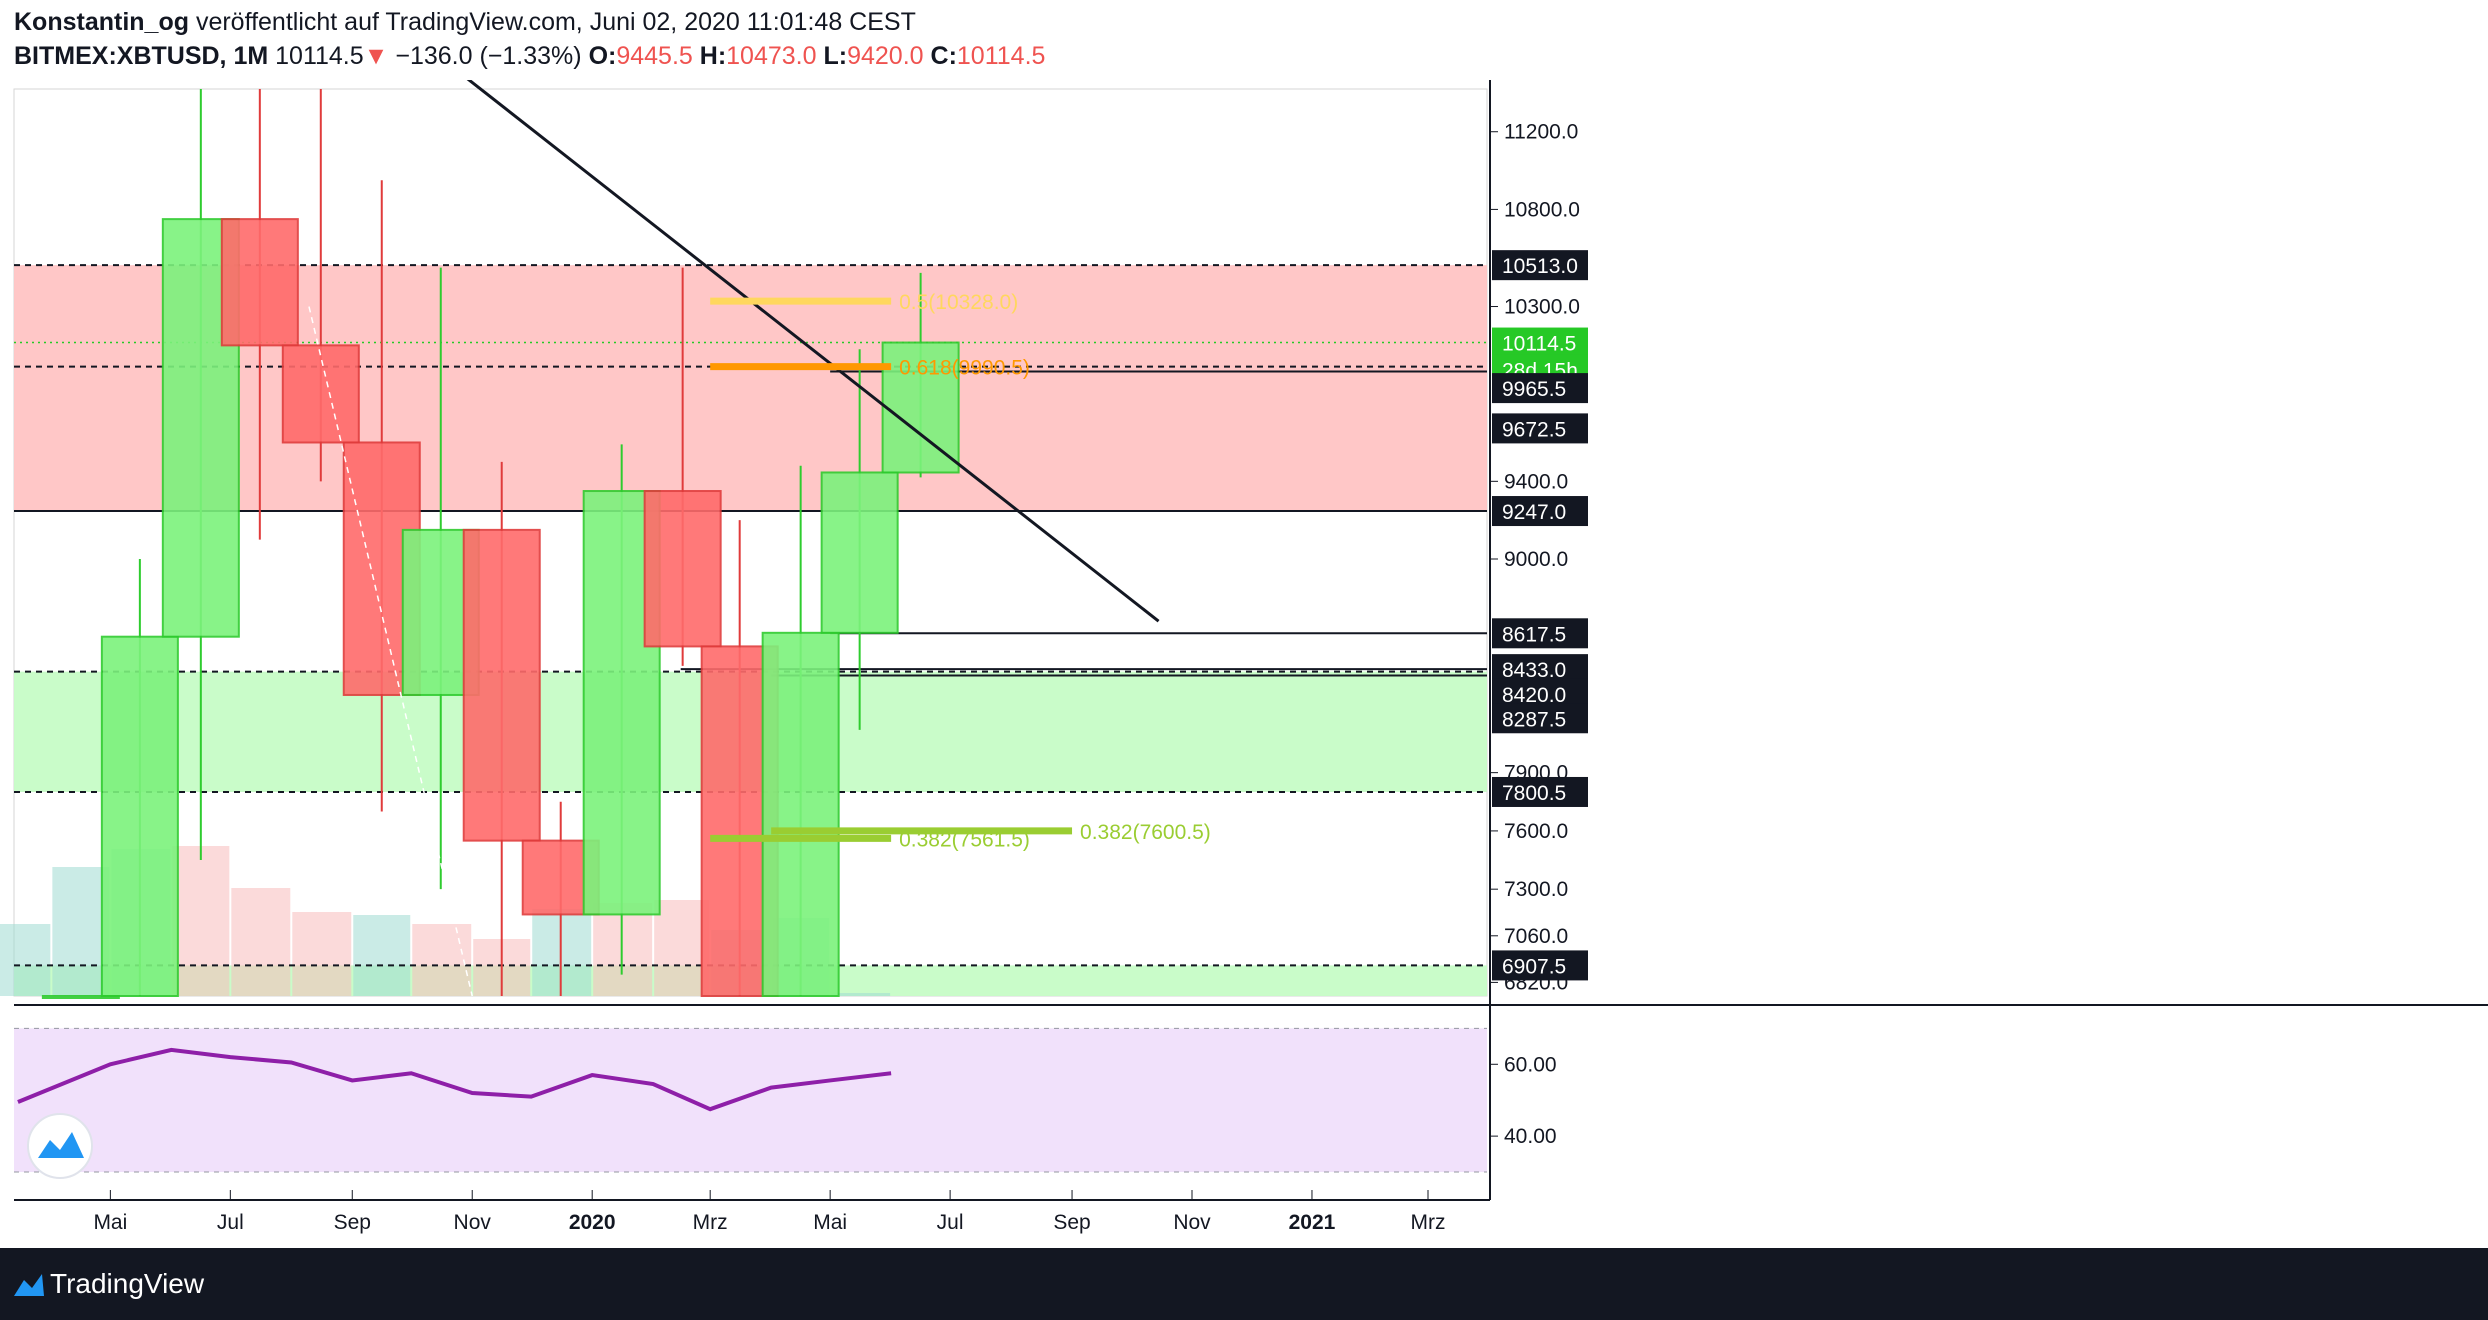 This screenshot has height=1320, width=2488. I want to click on symbol-name: BITMEX:XBTUSD, 1M, so click(141, 56).